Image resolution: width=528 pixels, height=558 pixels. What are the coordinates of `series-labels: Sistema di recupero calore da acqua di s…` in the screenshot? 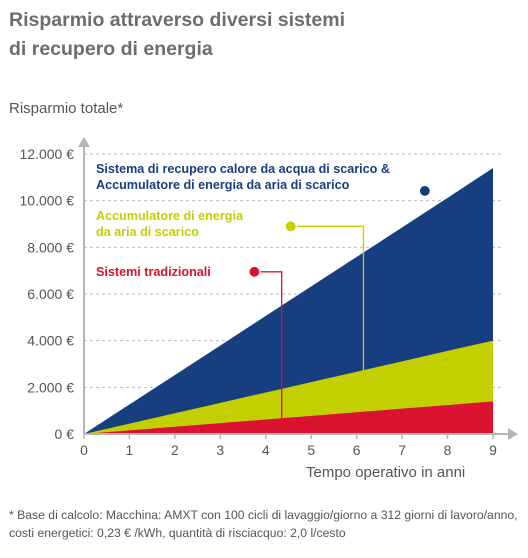 It's located at (243, 220).